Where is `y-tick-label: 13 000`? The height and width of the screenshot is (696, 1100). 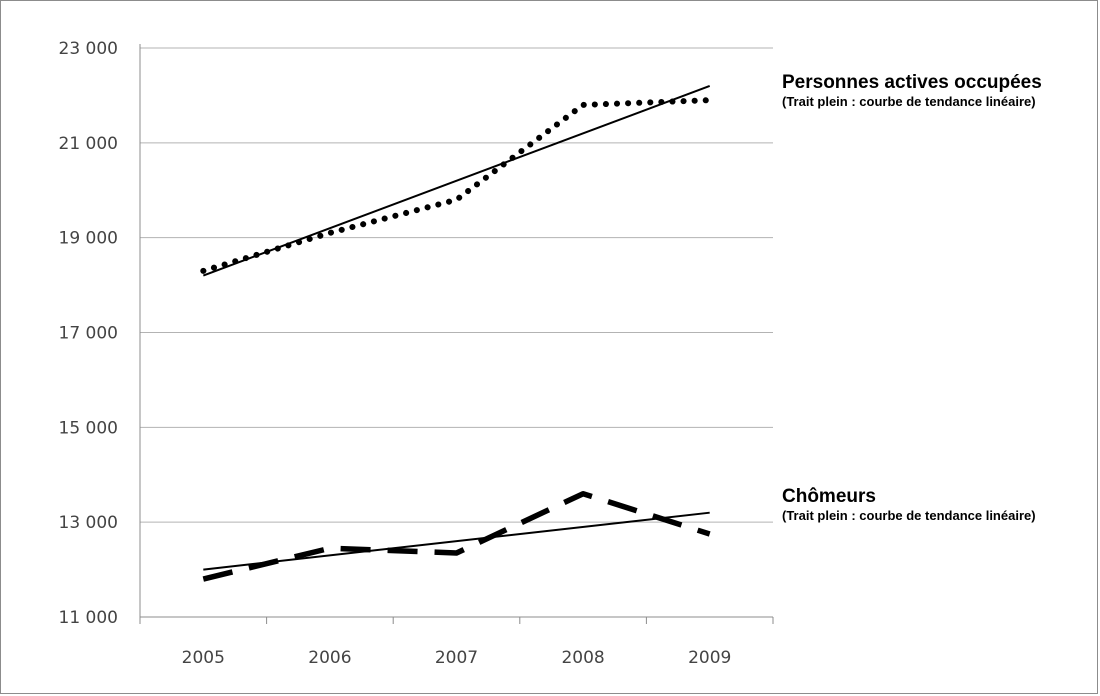 y-tick-label: 13 000 is located at coordinates (88, 523).